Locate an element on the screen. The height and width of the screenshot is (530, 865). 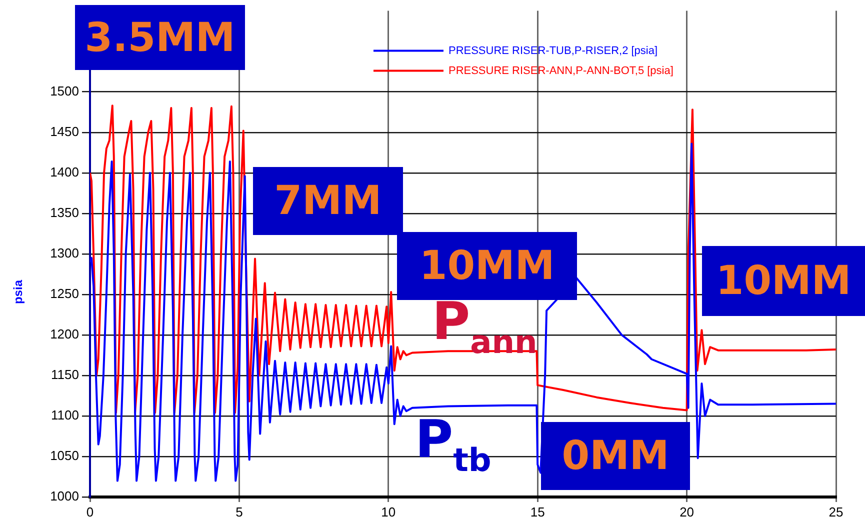
y-tick-label: 1500 is located at coordinates (64, 90).